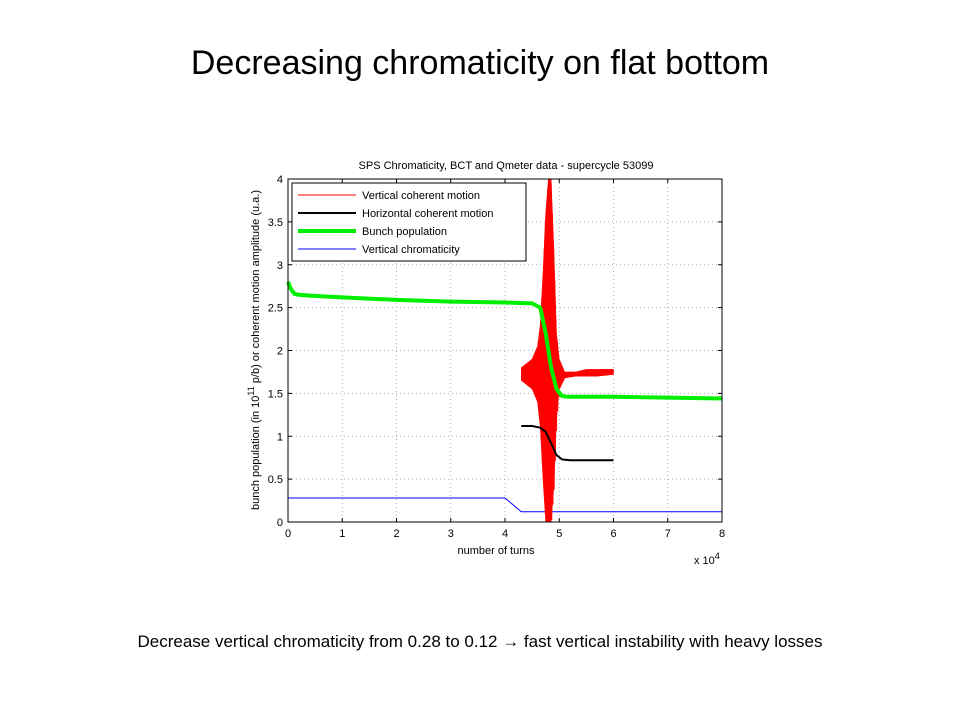 The height and width of the screenshot is (720, 960). What do you see at coordinates (396, 534) in the screenshot?
I see `x-tick-label: 2` at bounding box center [396, 534].